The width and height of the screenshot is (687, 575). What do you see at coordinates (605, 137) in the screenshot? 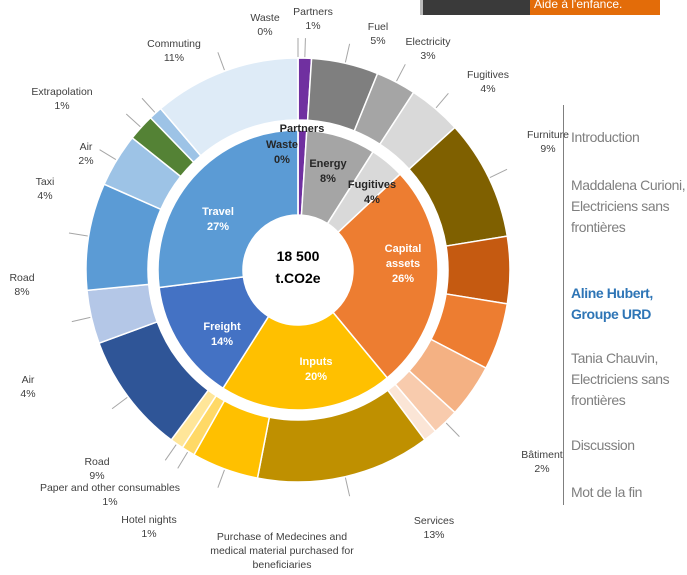
I see `menu-item: Introduction` at bounding box center [605, 137].